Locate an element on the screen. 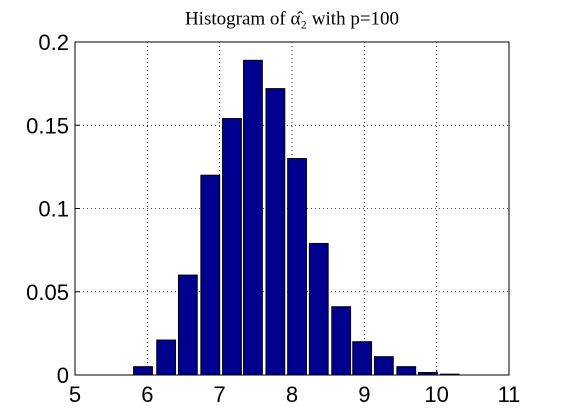 This screenshot has height=420, width=561. x-tick-label: 5 is located at coordinates (75, 394).